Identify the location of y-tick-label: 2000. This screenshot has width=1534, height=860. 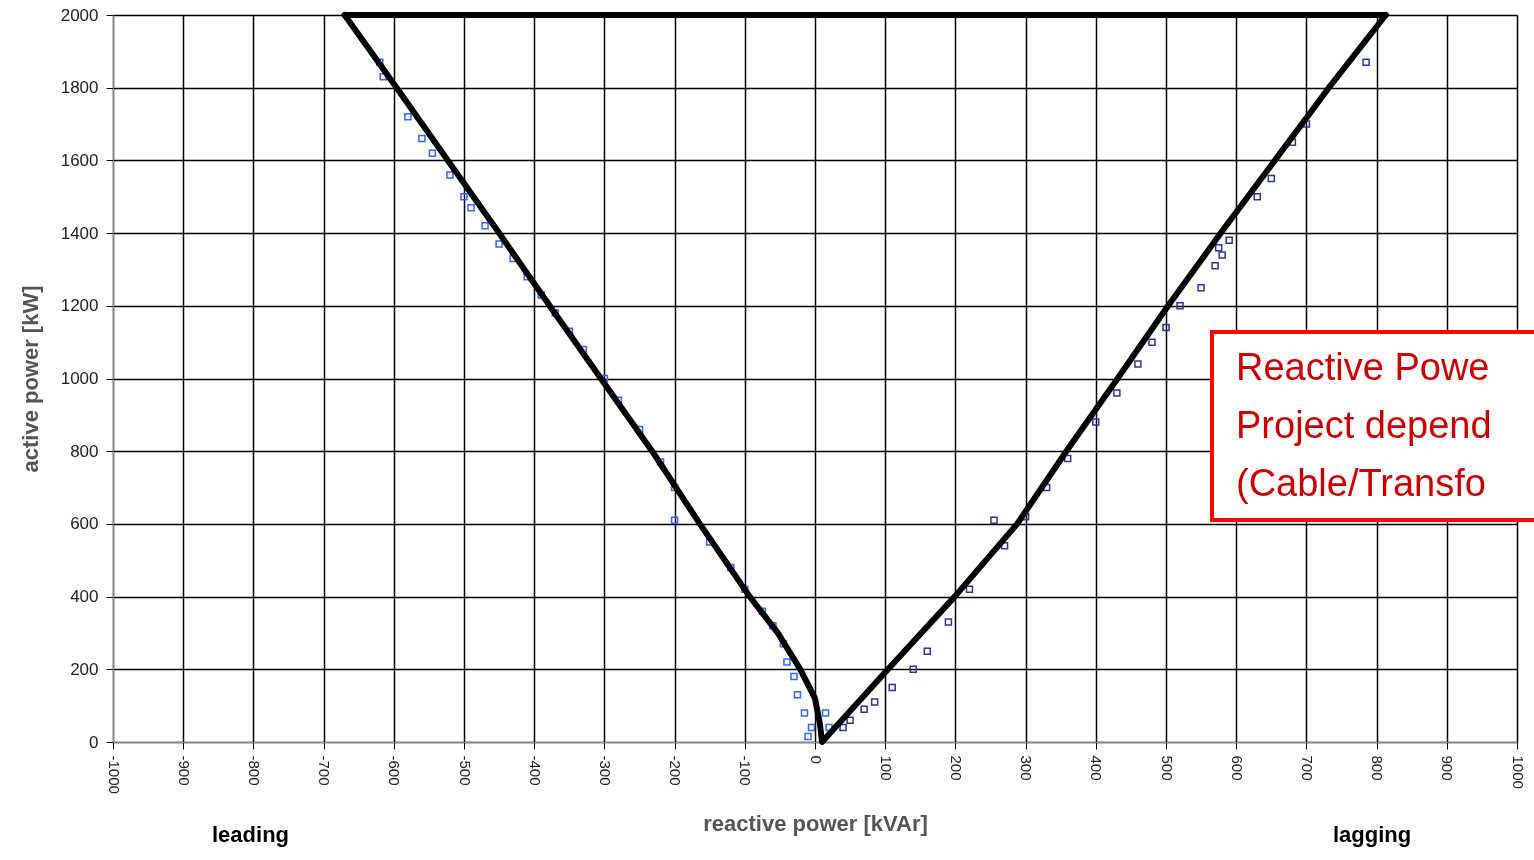
(79, 15).